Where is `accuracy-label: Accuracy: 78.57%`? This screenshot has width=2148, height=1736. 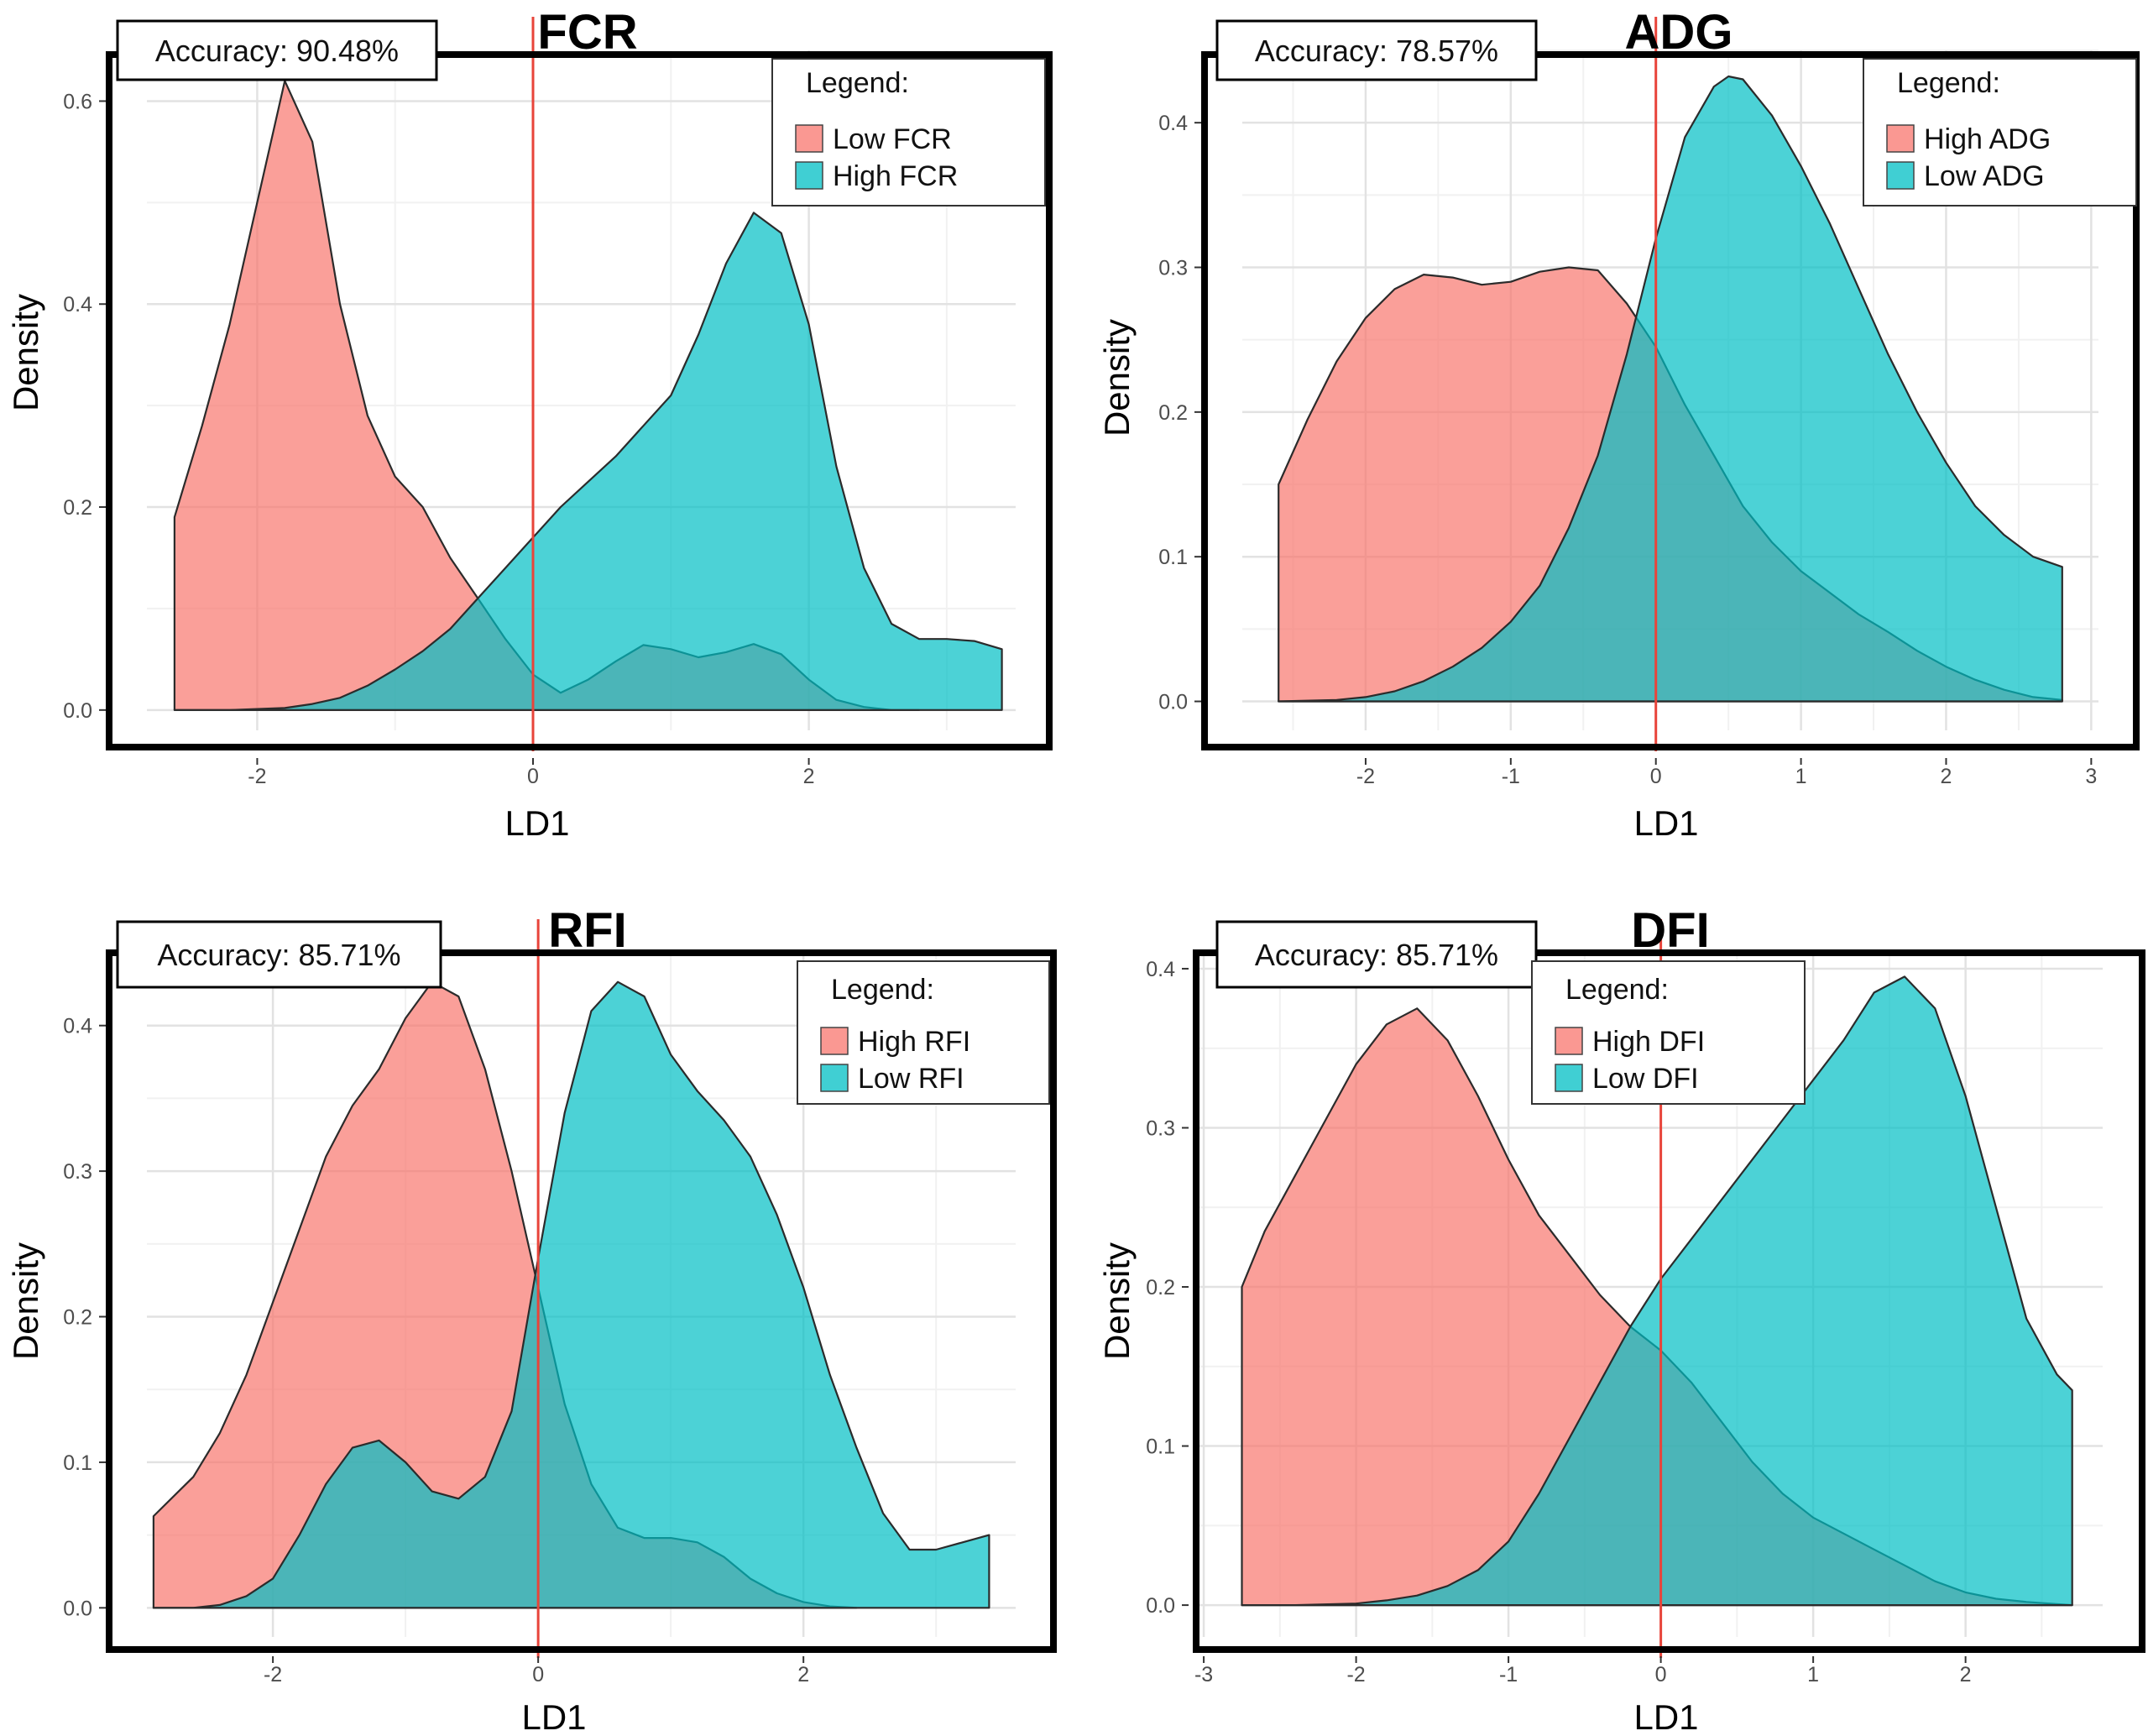
accuracy-label: Accuracy: 78.57% is located at coordinates (1376, 51).